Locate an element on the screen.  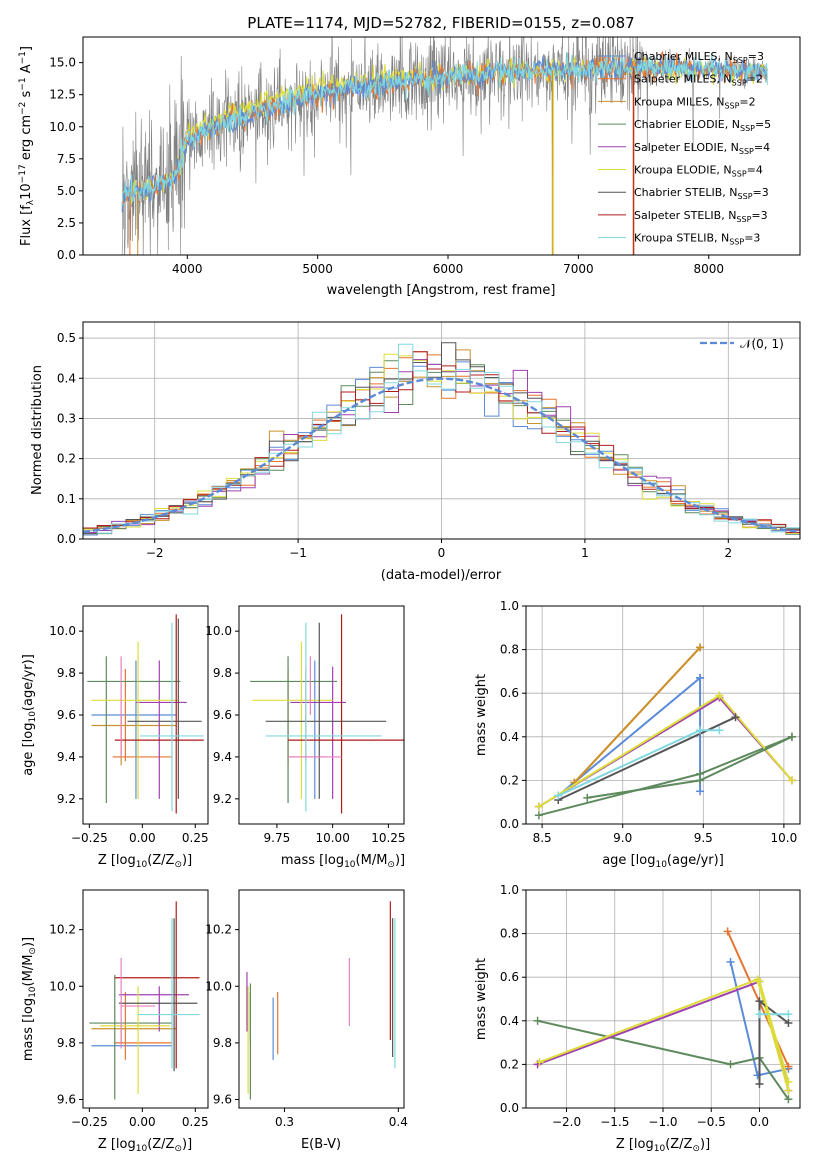
x-tick-label: 0.0 is located at coordinates (759, 1122).